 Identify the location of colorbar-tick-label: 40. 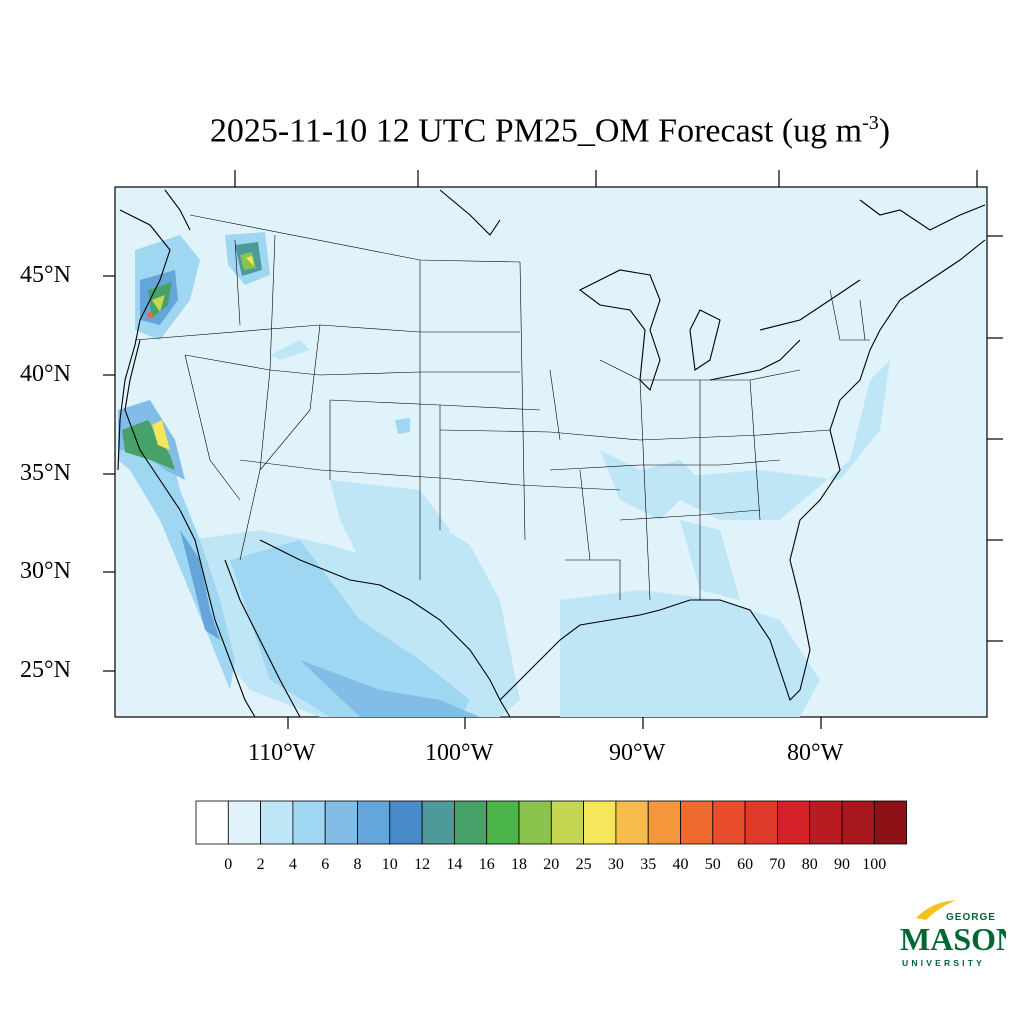
(680, 864).